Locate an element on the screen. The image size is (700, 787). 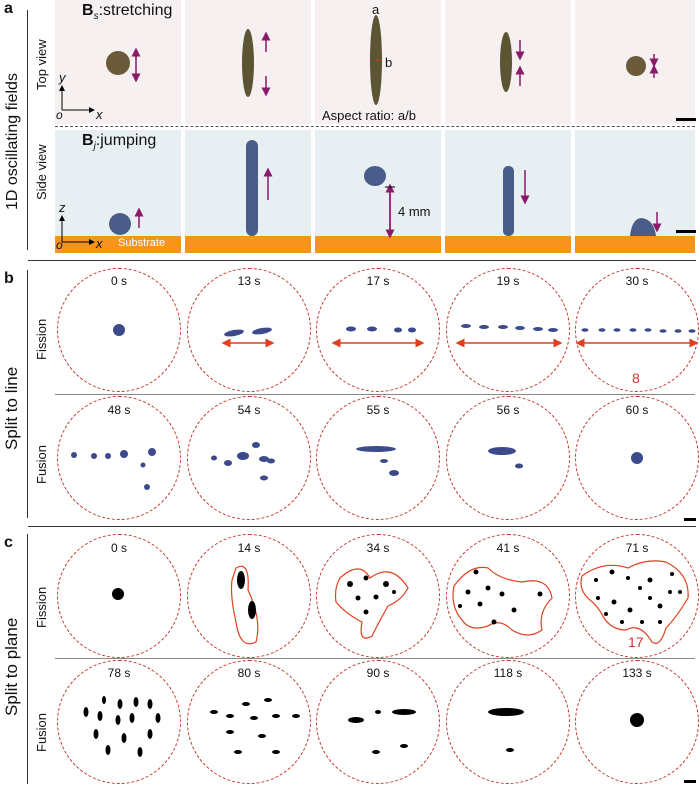
panel-b-top-line is located at coordinates (362, 260).